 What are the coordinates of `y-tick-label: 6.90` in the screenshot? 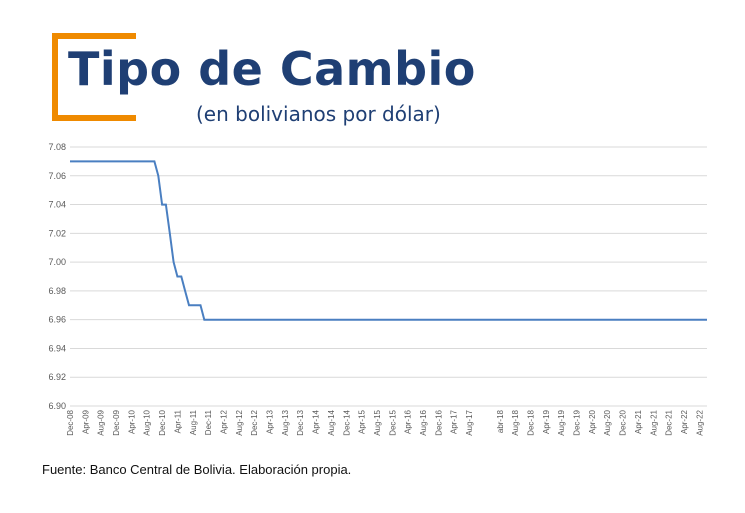 It's located at (57, 406).